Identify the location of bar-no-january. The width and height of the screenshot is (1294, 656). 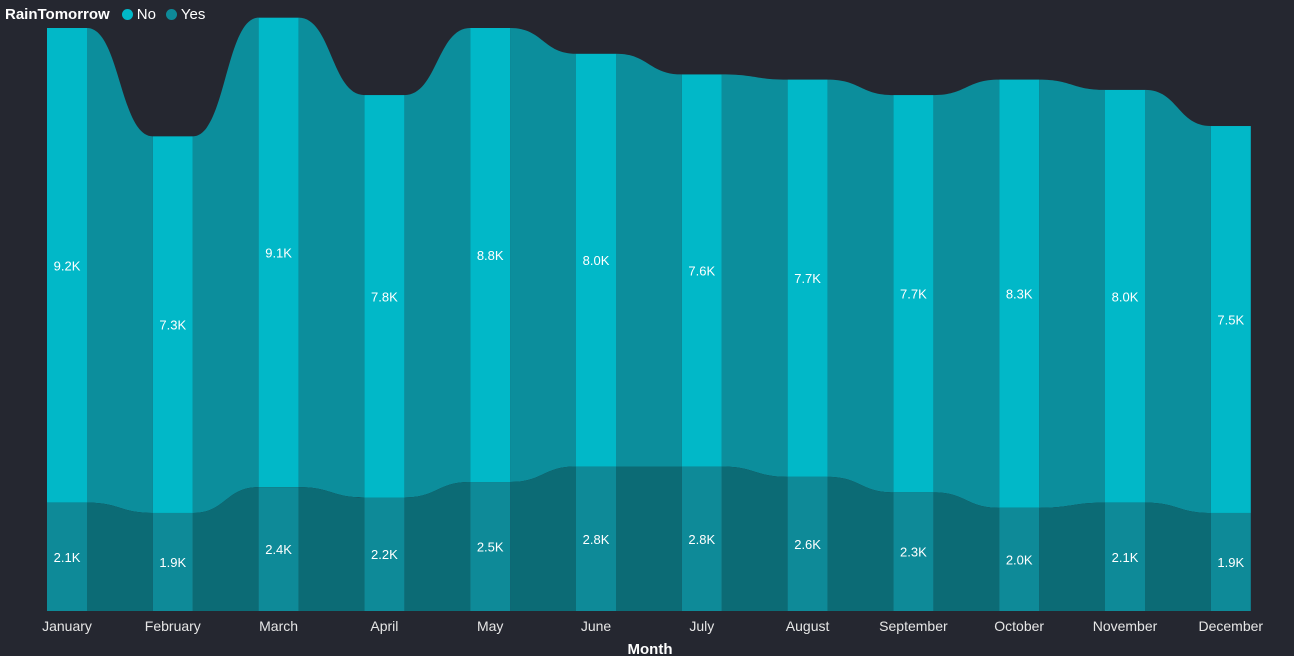
(67, 265).